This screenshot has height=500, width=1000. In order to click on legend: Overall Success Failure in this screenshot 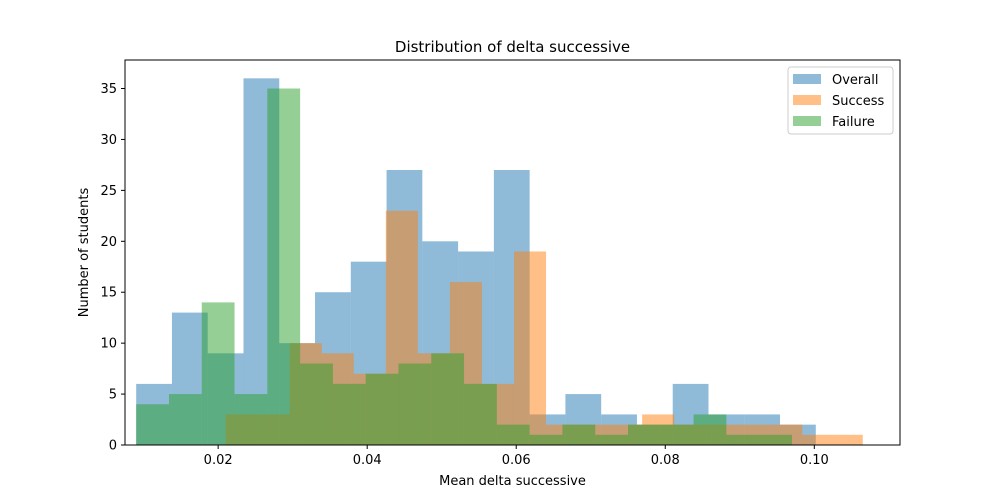, I will do `click(840, 100)`.